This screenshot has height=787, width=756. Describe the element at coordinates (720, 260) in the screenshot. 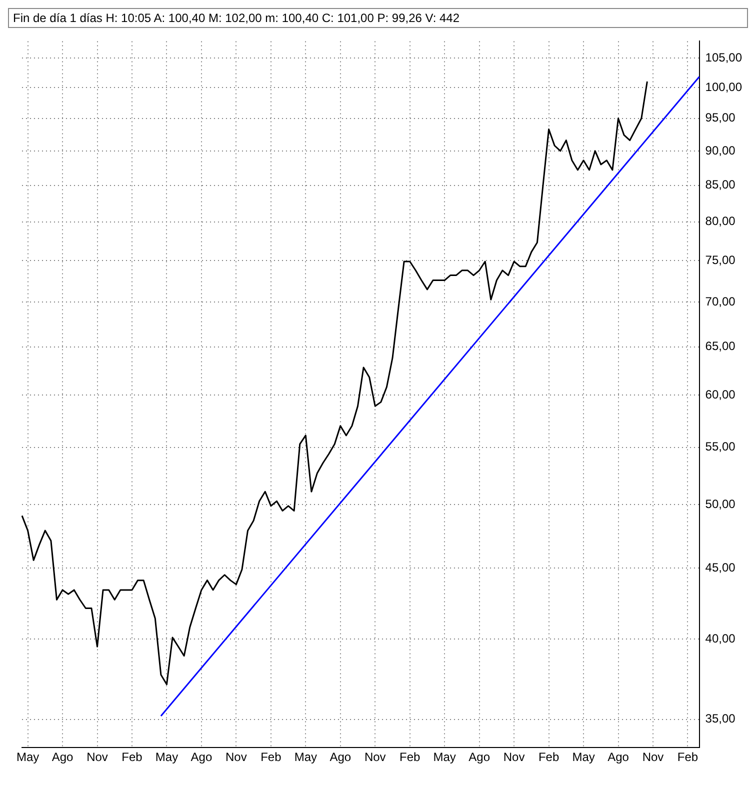

I see `y-tick-label: 75,00` at that location.